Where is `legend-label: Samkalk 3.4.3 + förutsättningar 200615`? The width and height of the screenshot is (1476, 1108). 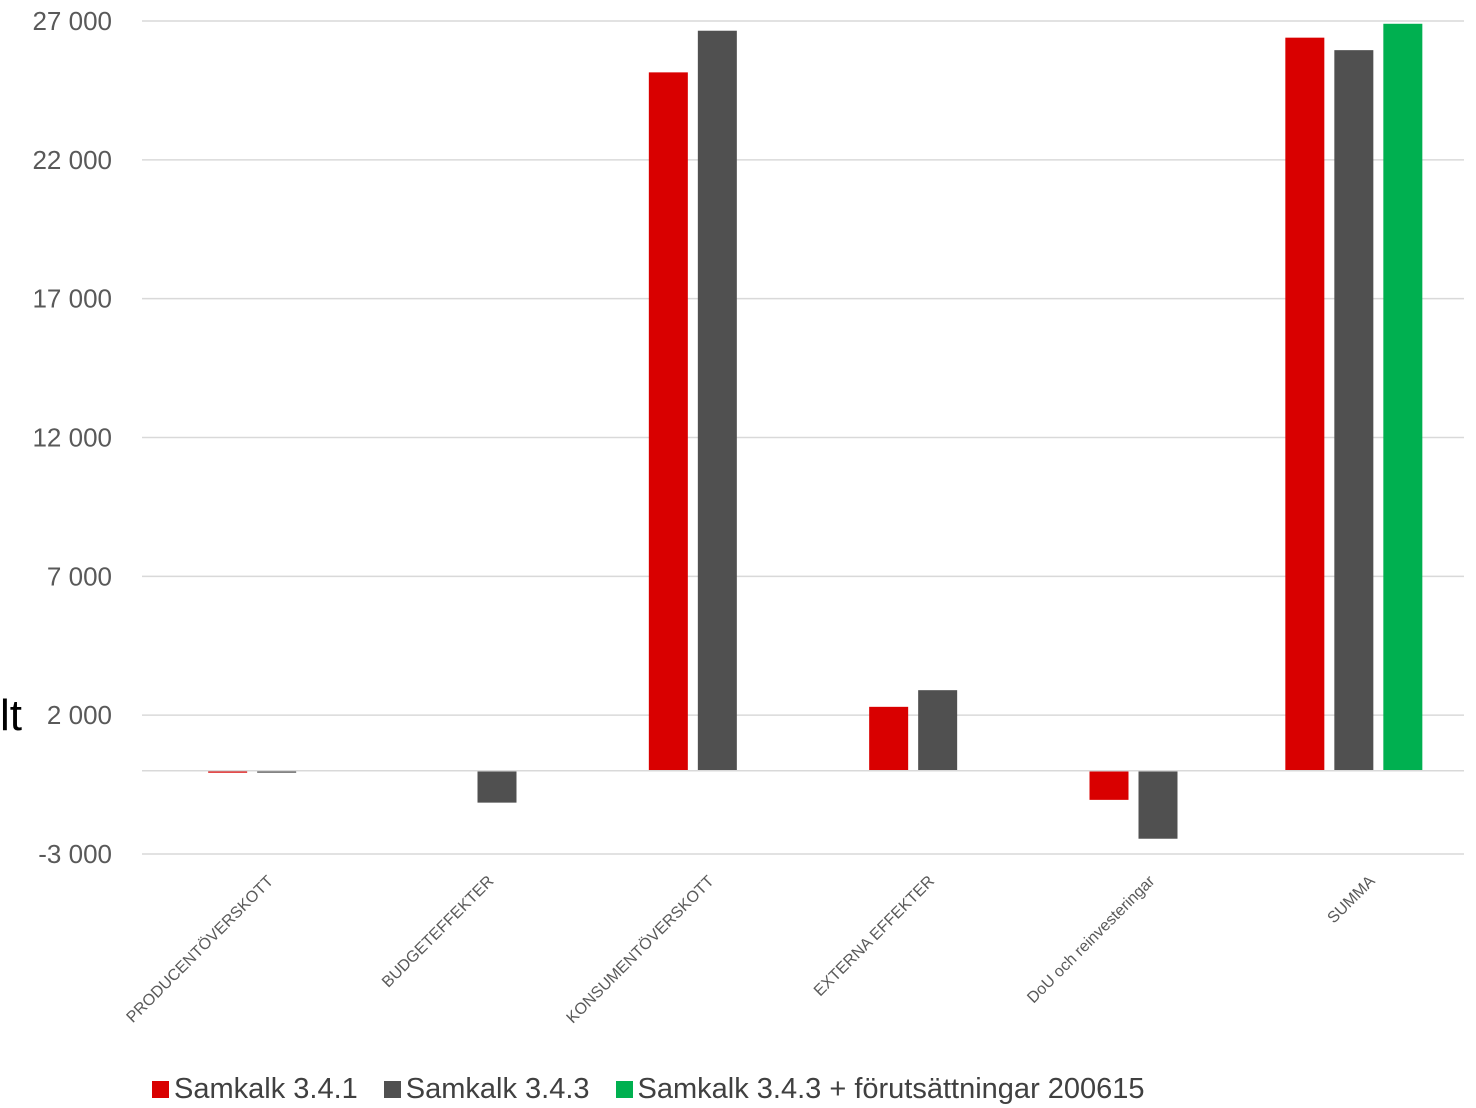
legend-label: Samkalk 3.4.3 + förutsättningar 200615 is located at coordinates (891, 1089).